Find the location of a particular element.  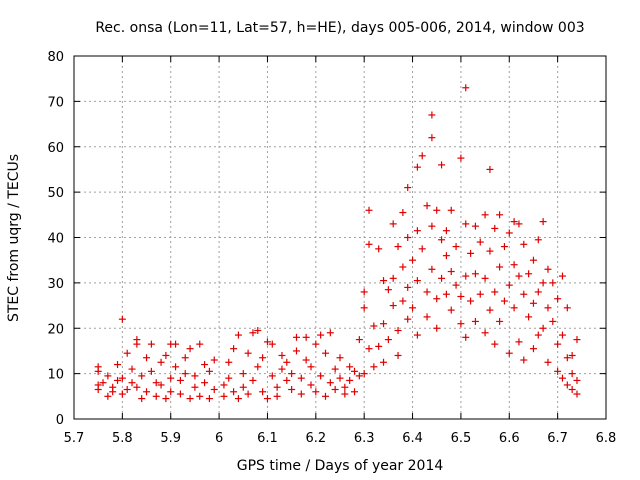

y-tick-label: 20 is located at coordinates (55, 329).